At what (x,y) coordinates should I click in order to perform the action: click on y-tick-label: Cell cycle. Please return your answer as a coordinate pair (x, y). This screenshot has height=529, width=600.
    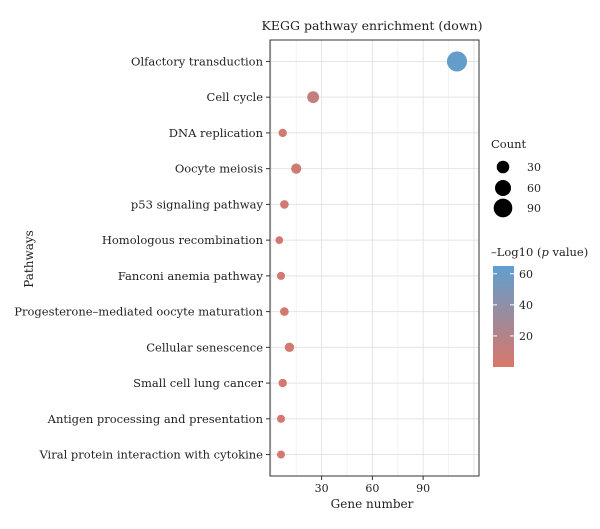
    Looking at the image, I should click on (235, 97).